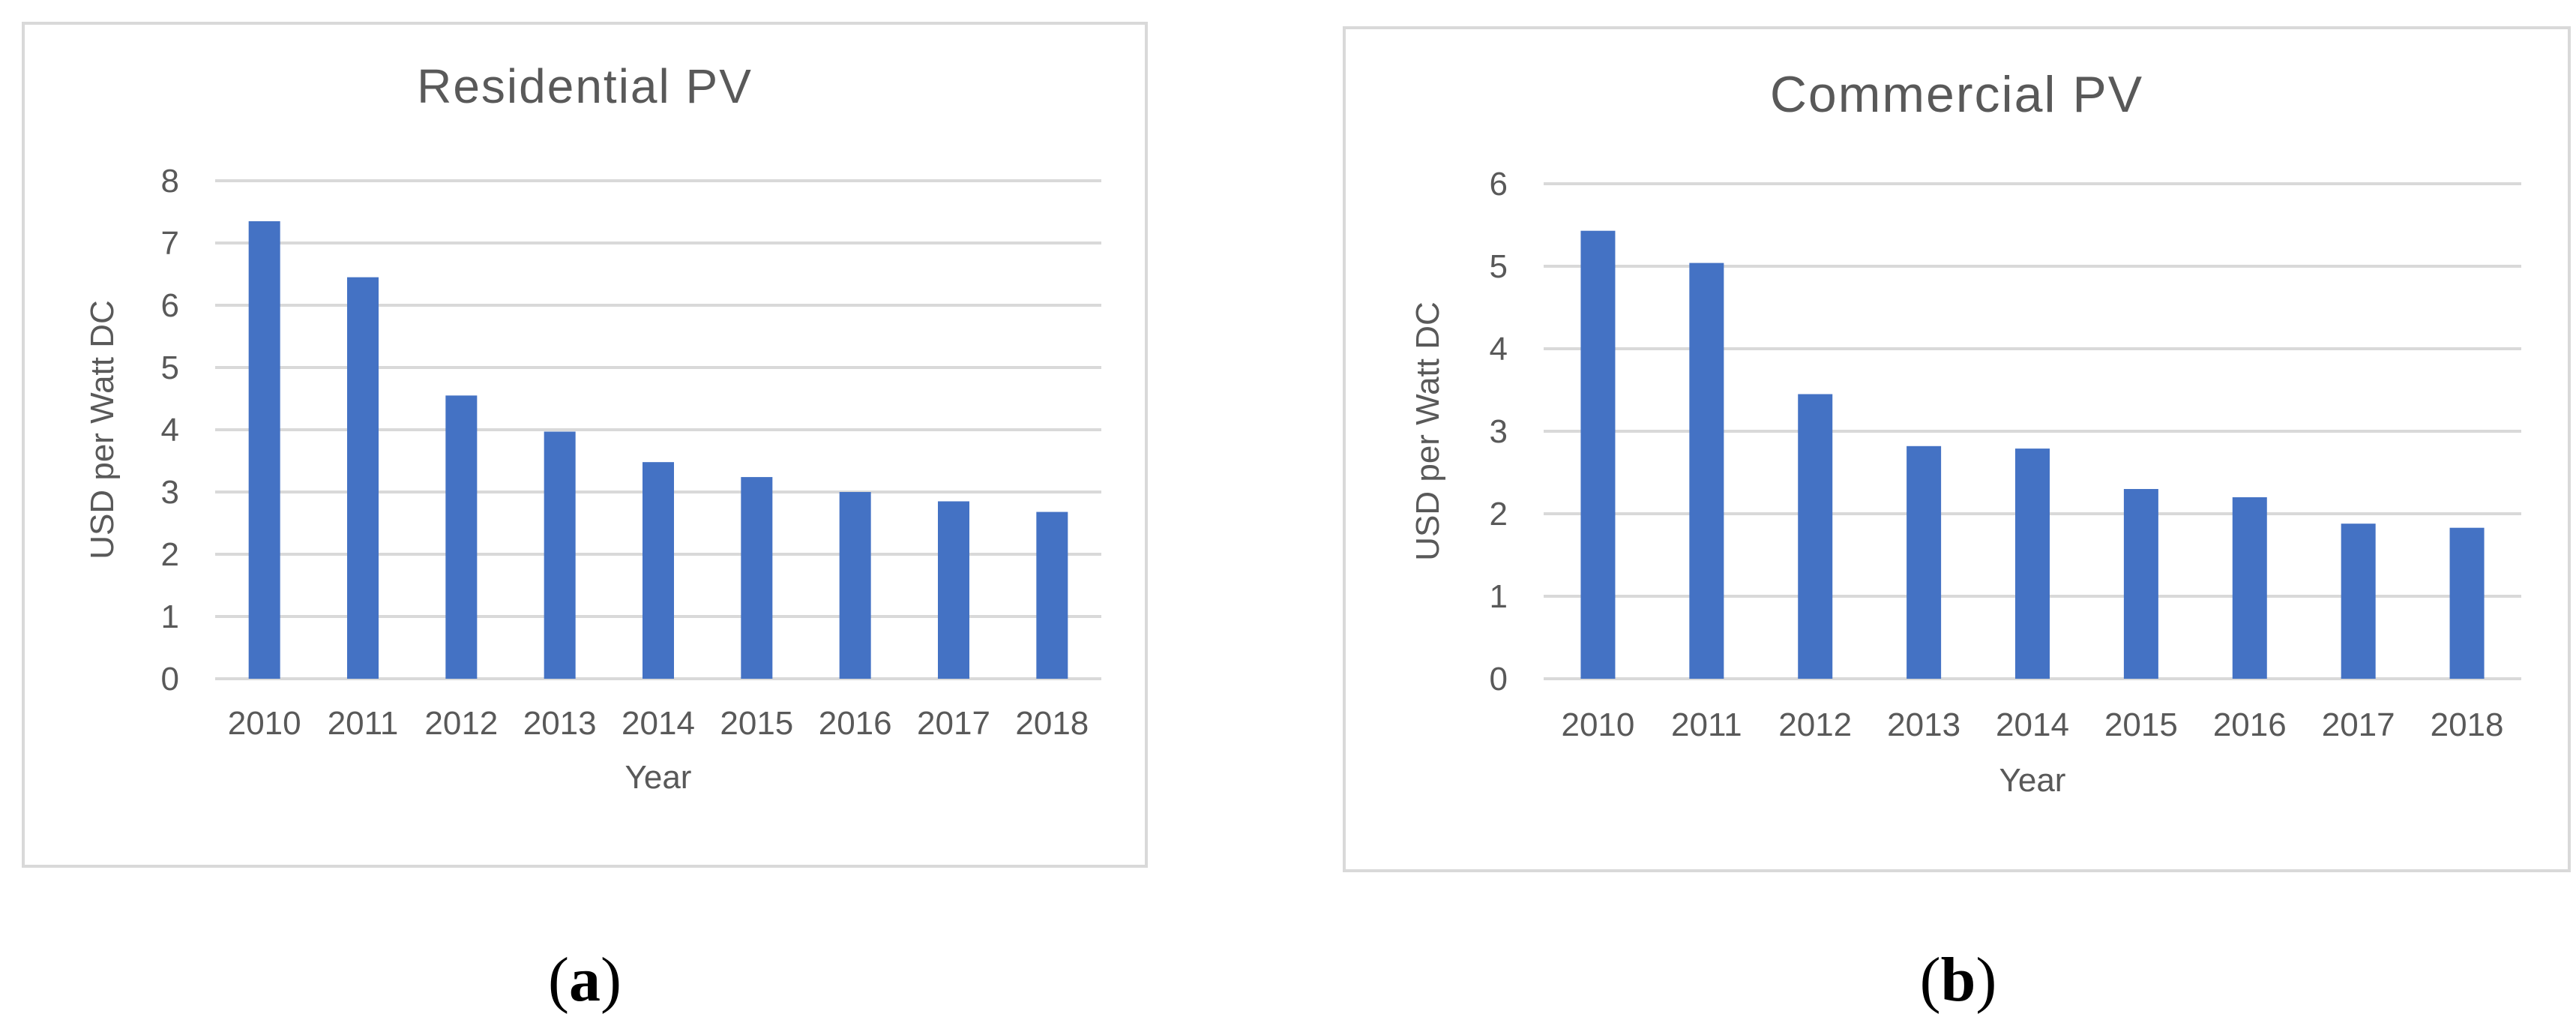 The height and width of the screenshot is (1017, 2576). I want to click on chart-title: Commercial PV, so click(1957, 94).